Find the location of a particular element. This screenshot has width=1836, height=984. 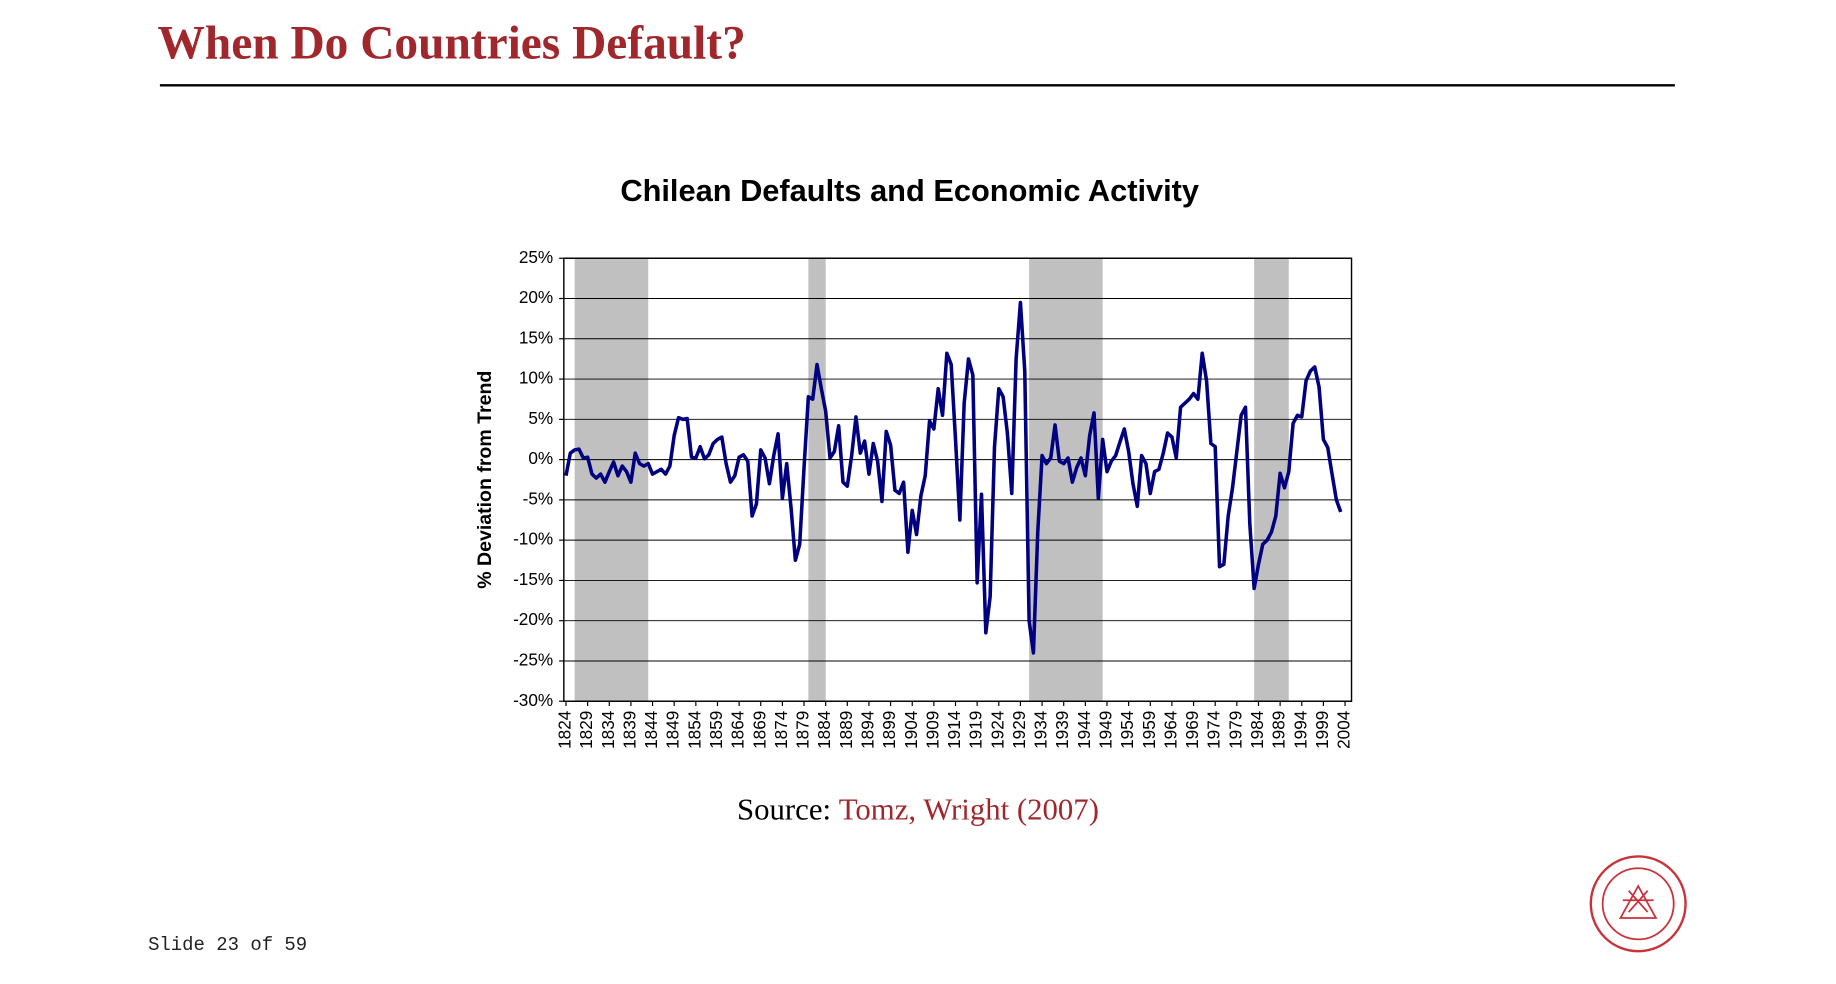

x-tick-label: 1904 is located at coordinates (911, 729).